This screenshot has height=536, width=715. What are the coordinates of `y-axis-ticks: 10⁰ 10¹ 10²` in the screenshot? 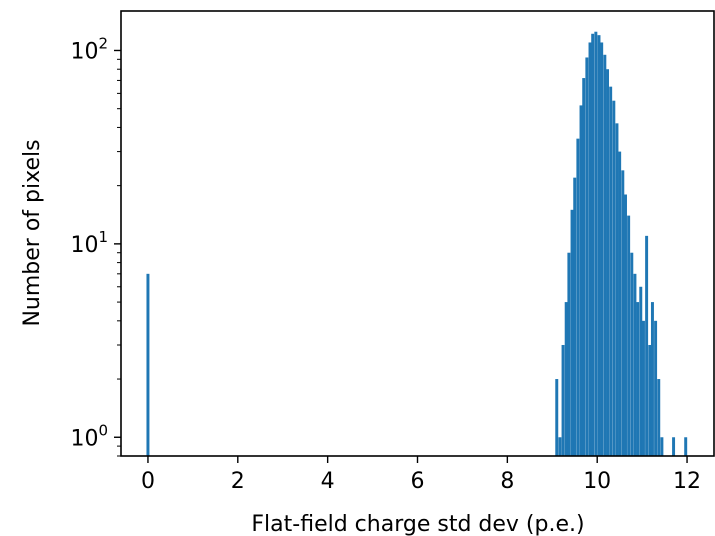 It's located at (95, 245).